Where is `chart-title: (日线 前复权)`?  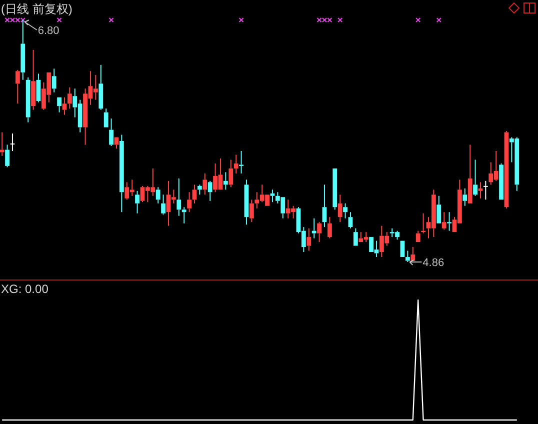 chart-title: (日线 前复权) is located at coordinates (36, 9).